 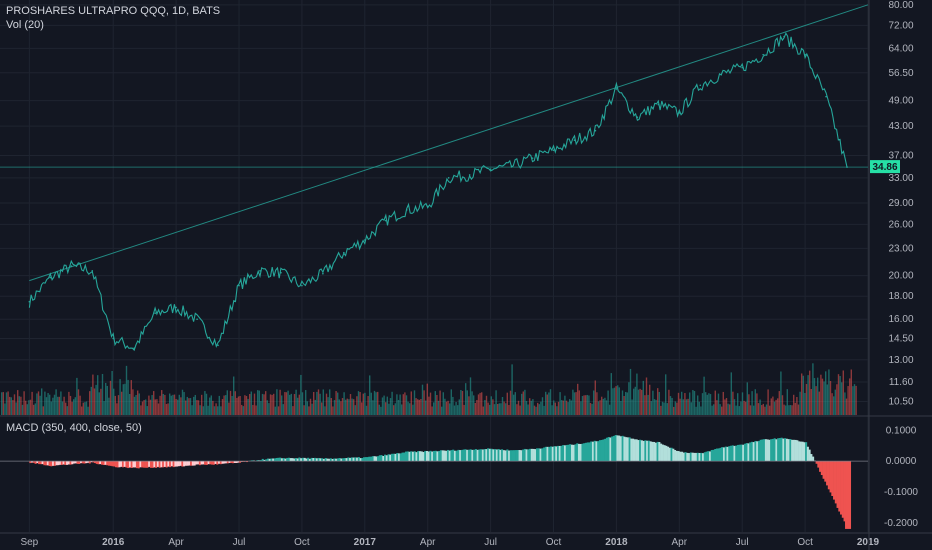 I want to click on y-tick-label: 26.00, so click(x=900, y=224).